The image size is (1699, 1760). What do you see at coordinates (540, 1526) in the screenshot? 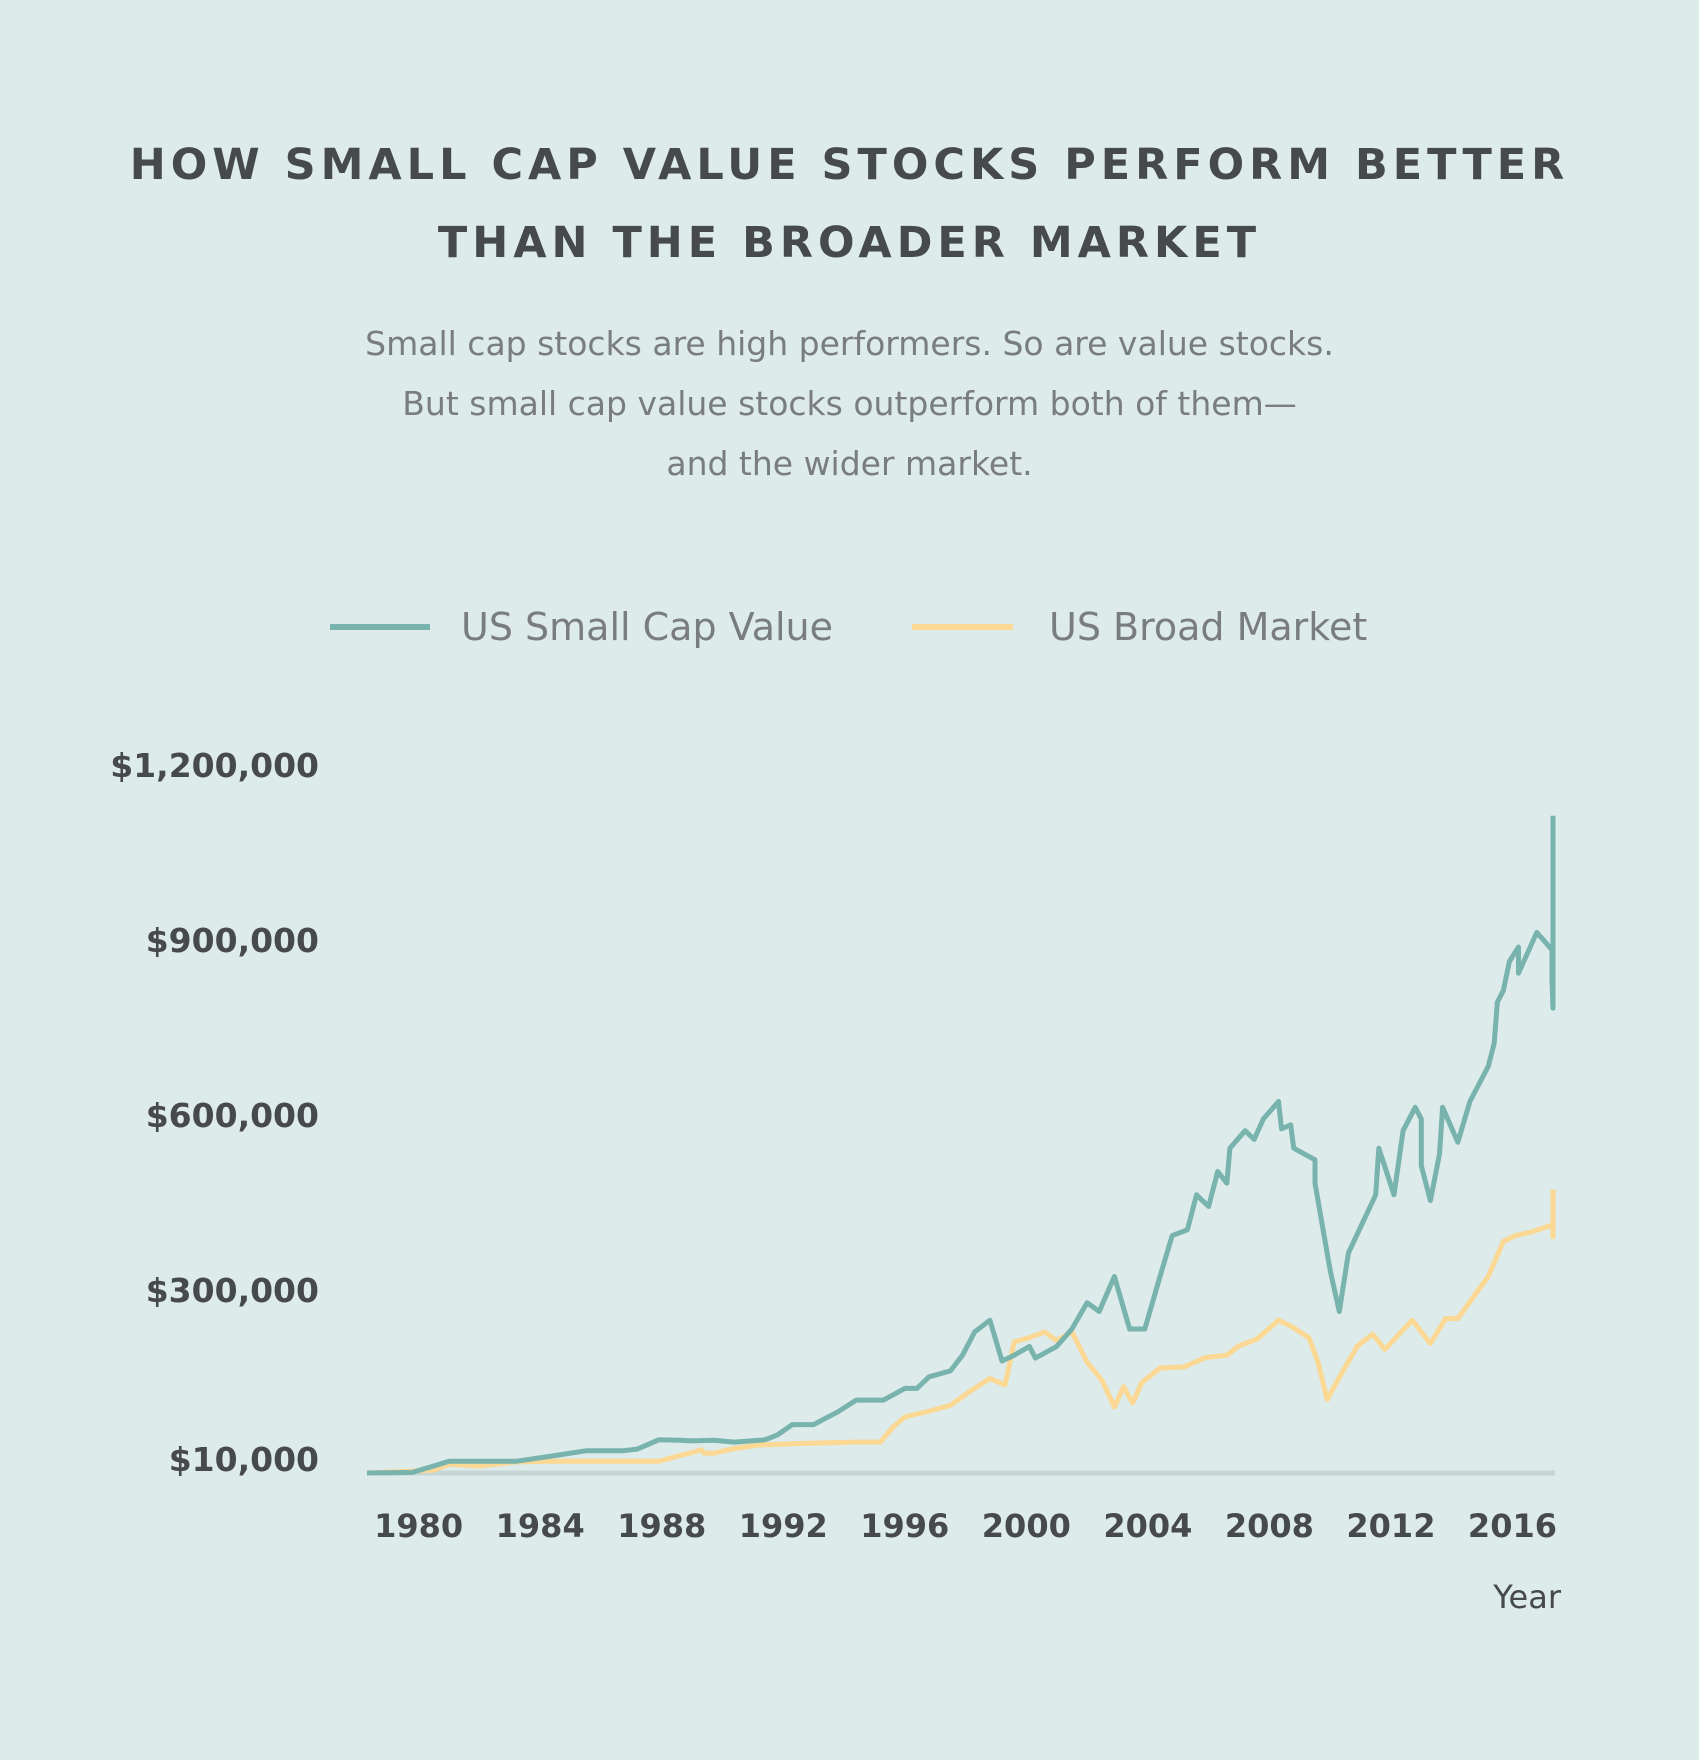
I see `x-tick-label: 1984` at bounding box center [540, 1526].